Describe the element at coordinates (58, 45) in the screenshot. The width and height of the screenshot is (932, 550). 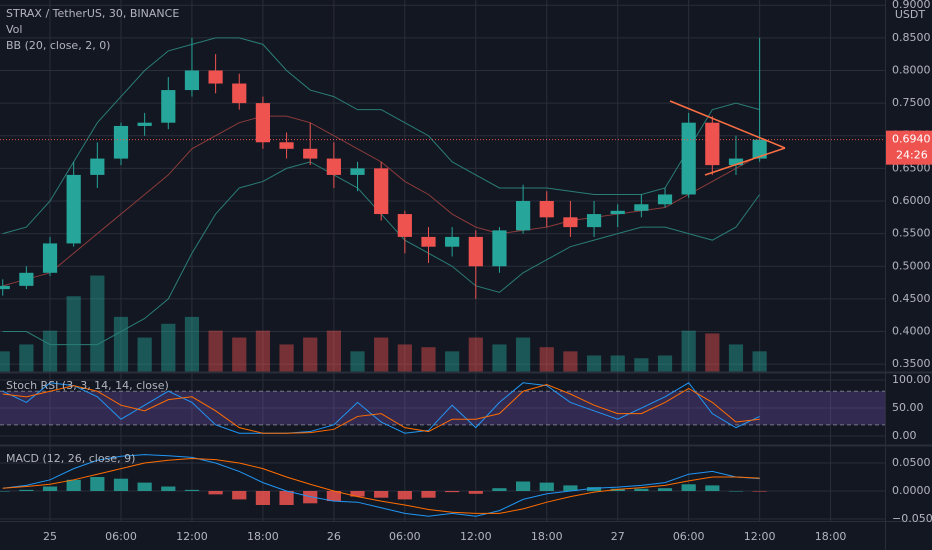
I see `indicator-label: BB (20, close, 2, 0)` at that location.